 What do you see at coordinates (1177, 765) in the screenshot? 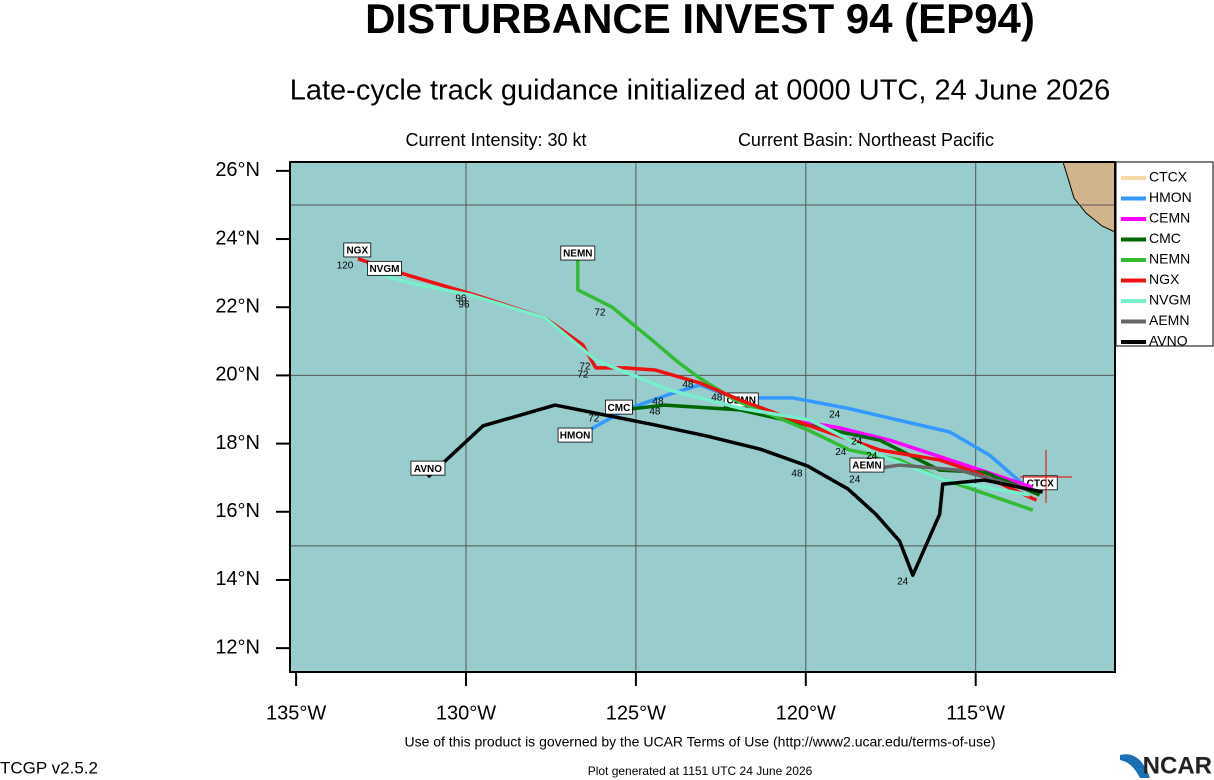
I see `logo-text: NCAR` at bounding box center [1177, 765].